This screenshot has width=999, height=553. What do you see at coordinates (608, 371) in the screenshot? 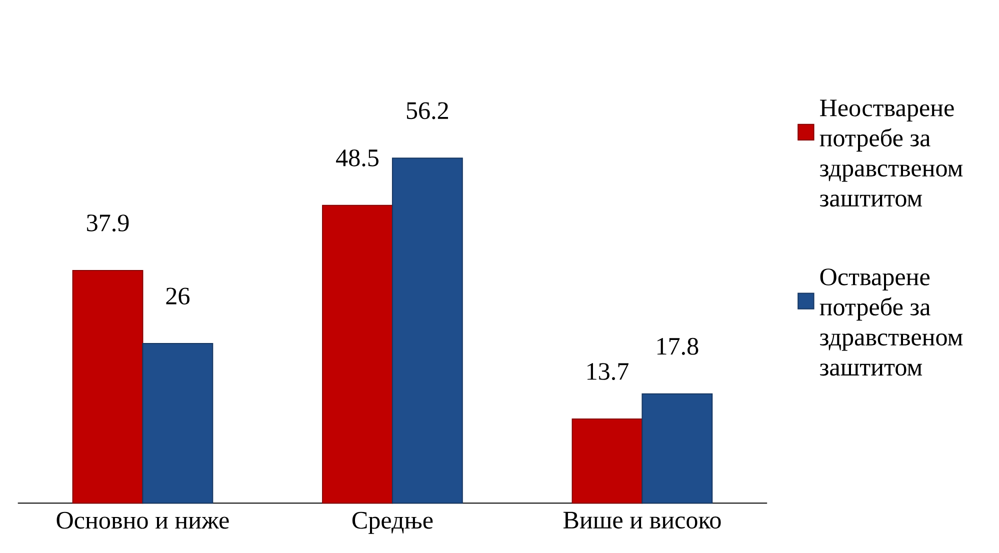
I see `data-label: 13.7` at bounding box center [608, 371].